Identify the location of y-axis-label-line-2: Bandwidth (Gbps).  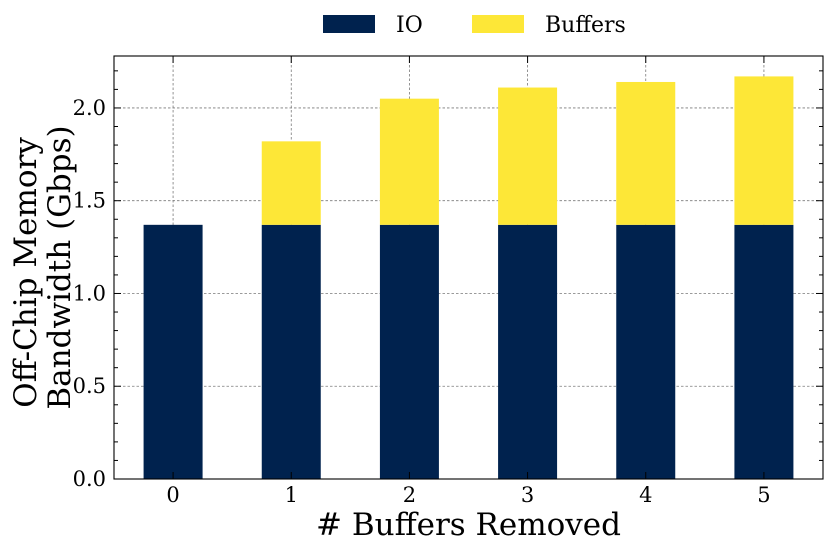
(60, 267).